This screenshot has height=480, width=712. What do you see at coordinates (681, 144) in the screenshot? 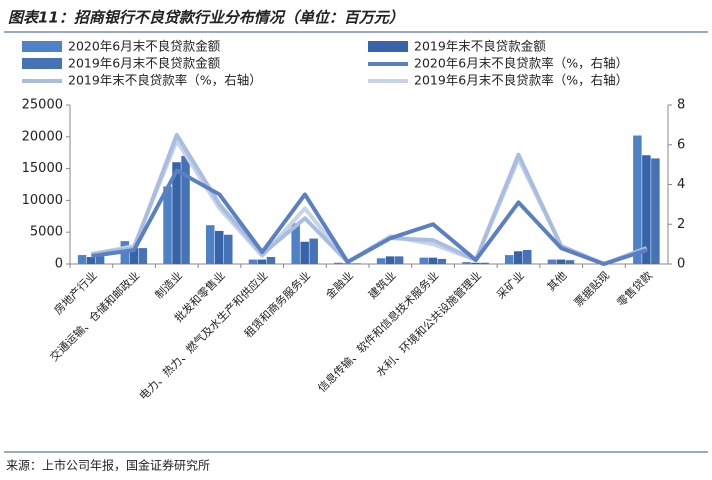
I see `y2-tick-label: 6` at bounding box center [681, 144].